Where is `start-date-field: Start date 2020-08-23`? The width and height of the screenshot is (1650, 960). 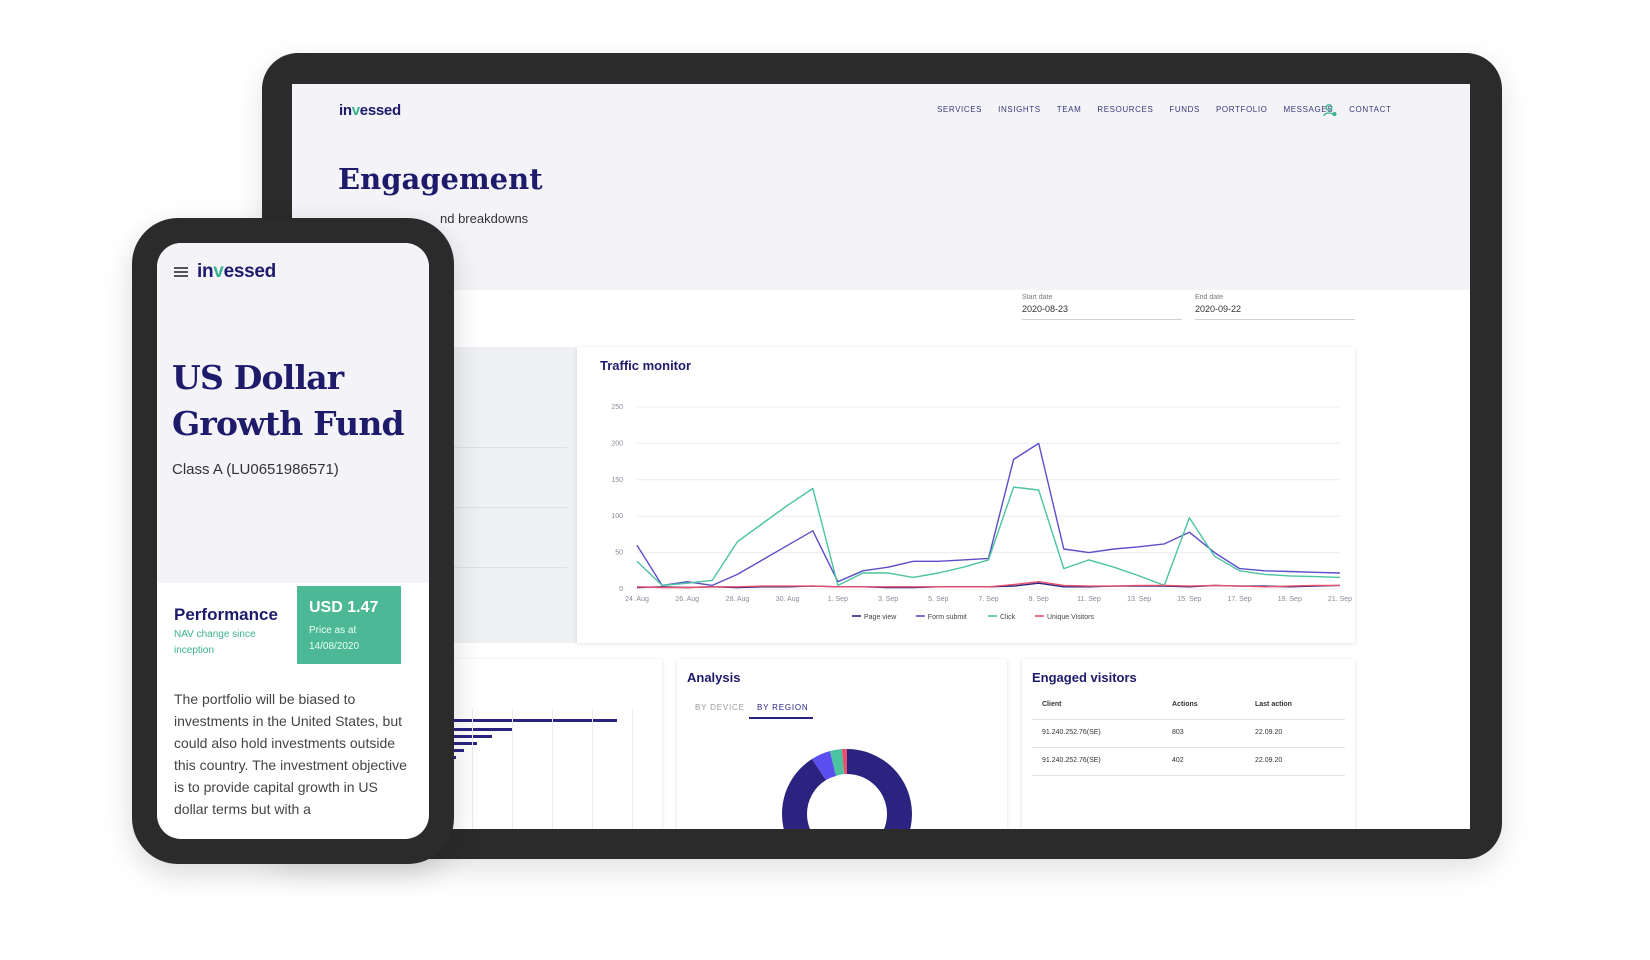 start-date-field: Start date 2020-08-23 is located at coordinates (1102, 307).